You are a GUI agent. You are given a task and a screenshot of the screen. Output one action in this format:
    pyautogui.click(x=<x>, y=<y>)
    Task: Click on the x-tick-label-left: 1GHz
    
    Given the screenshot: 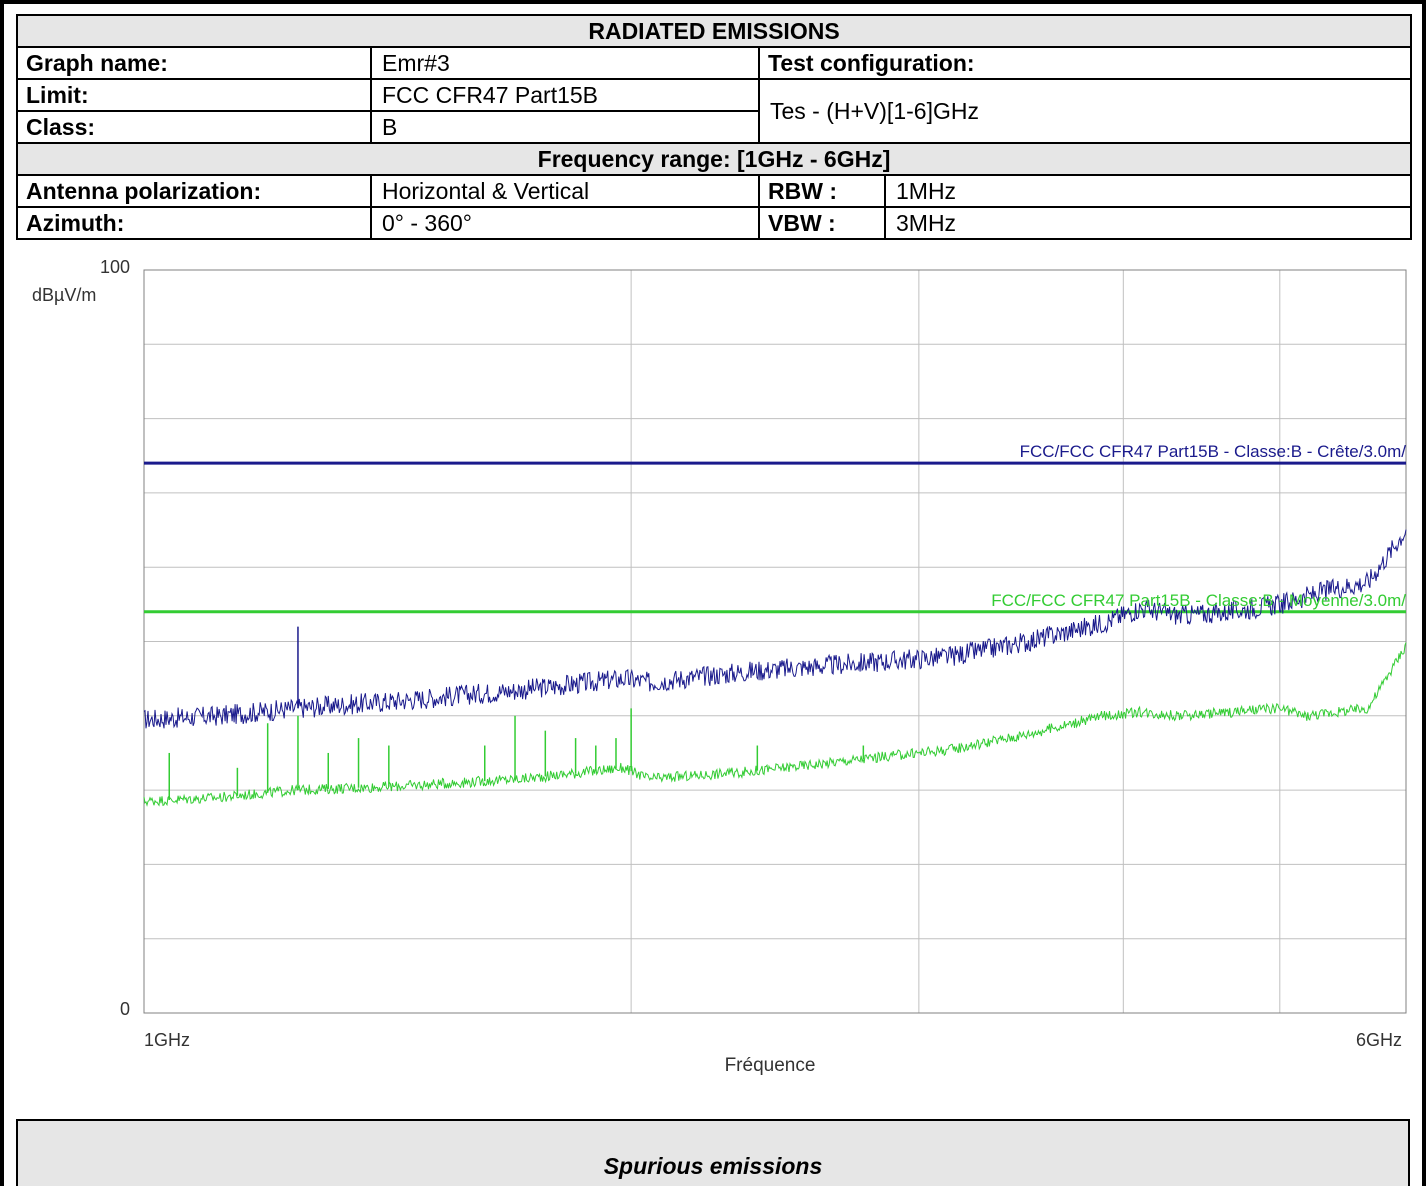 What is the action you would take?
    pyautogui.click(x=167, y=1040)
    